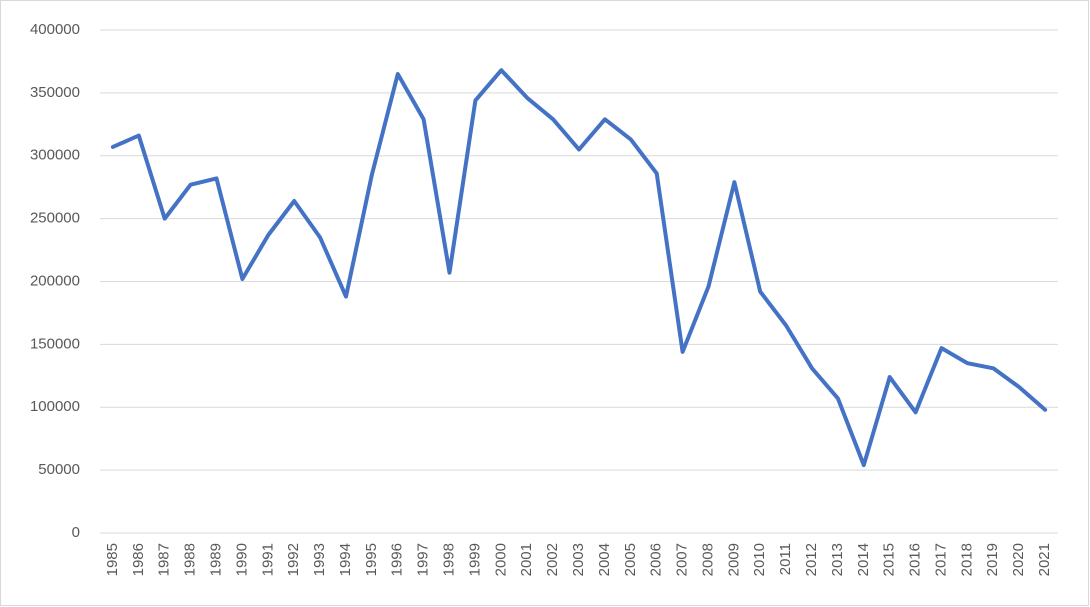  What do you see at coordinates (759, 559) in the screenshot?
I see `x-tick-label: 2010` at bounding box center [759, 559].